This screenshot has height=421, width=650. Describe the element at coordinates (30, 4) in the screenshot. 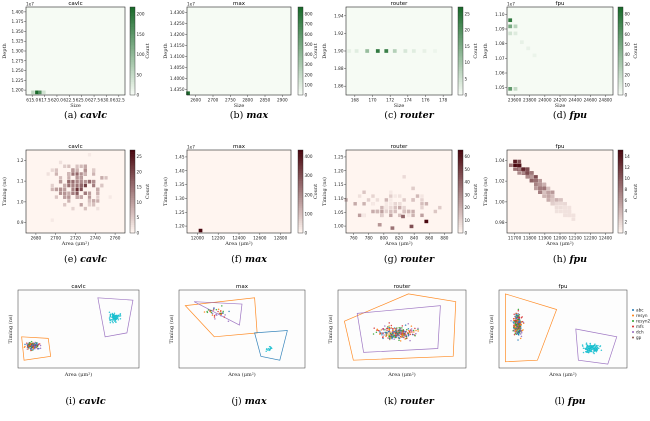

I see `axis-exponent-label: 1e7` at that location.